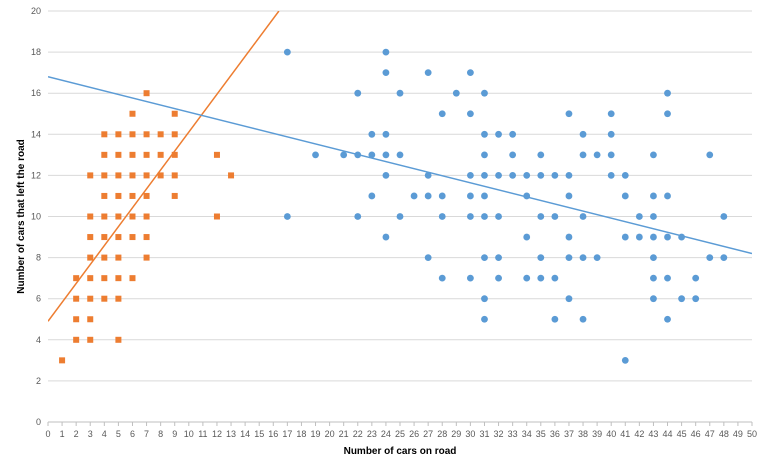  What do you see at coordinates (273, 434) in the screenshot?
I see `x-tick-label: 16` at bounding box center [273, 434].